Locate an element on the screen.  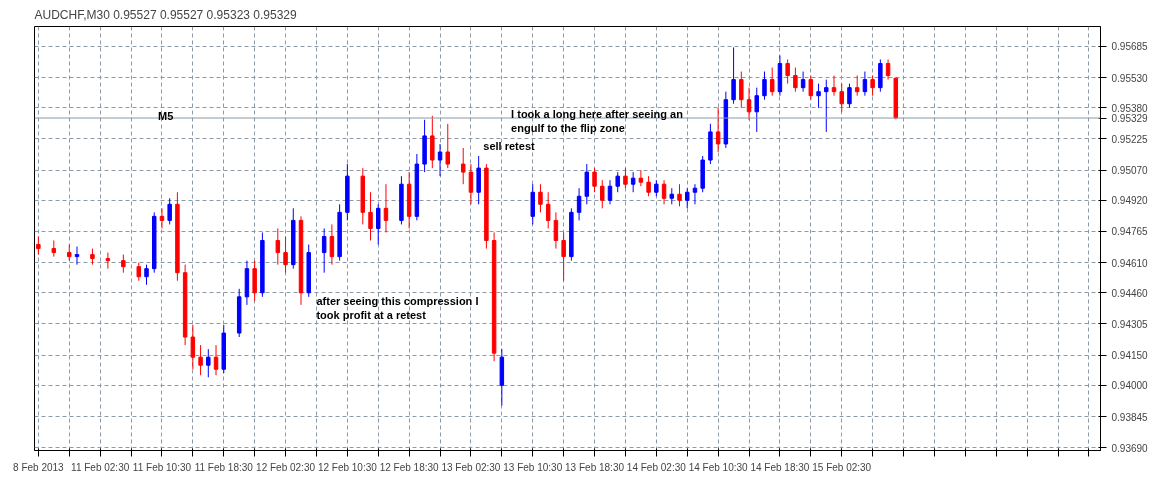
y-tick-label: 0.93845 is located at coordinates (1130, 417).